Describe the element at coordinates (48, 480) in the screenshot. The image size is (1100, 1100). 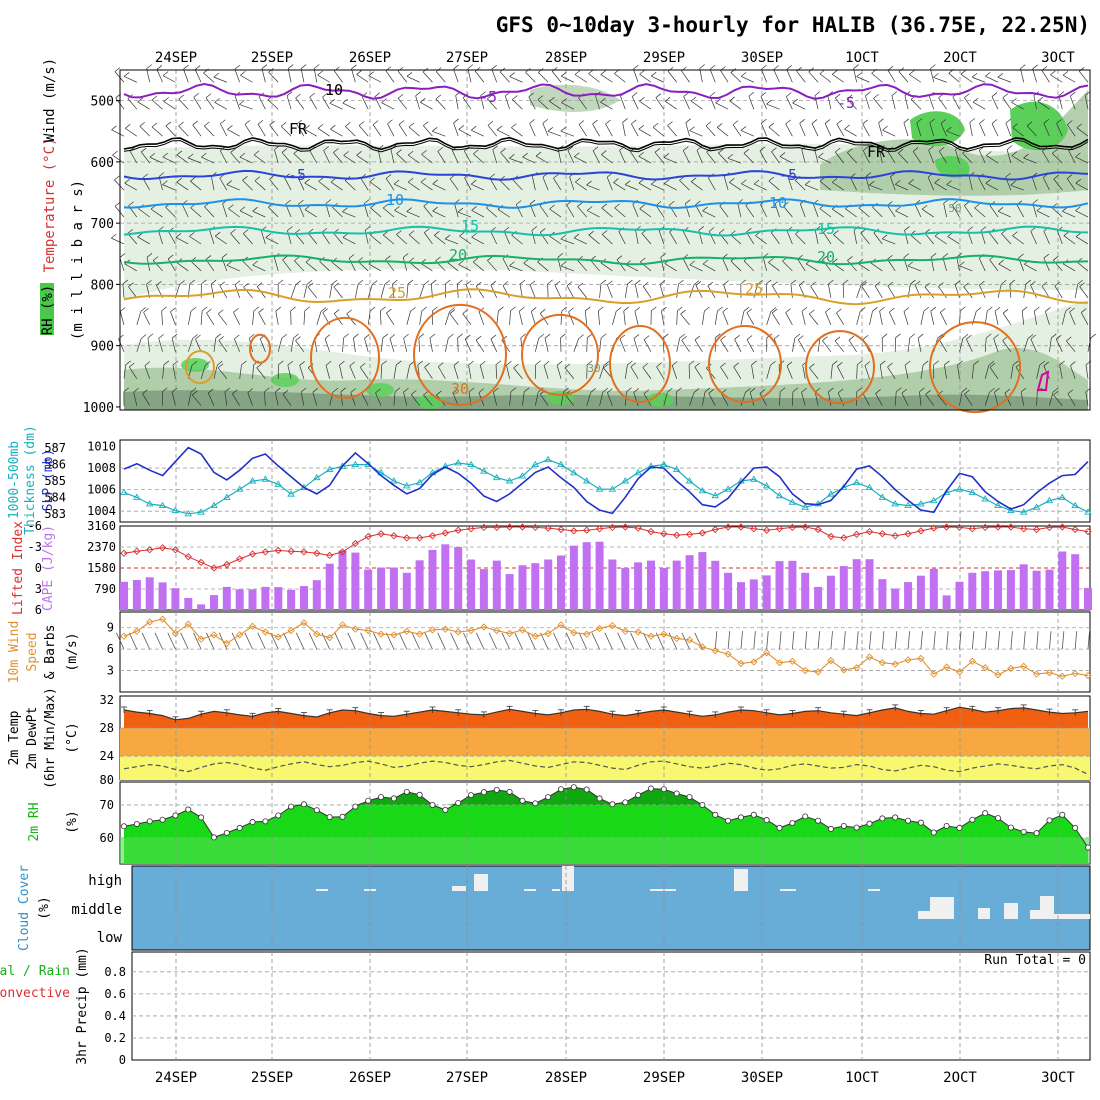
I see `ylabel-slp: SLP (mb)` at that location.